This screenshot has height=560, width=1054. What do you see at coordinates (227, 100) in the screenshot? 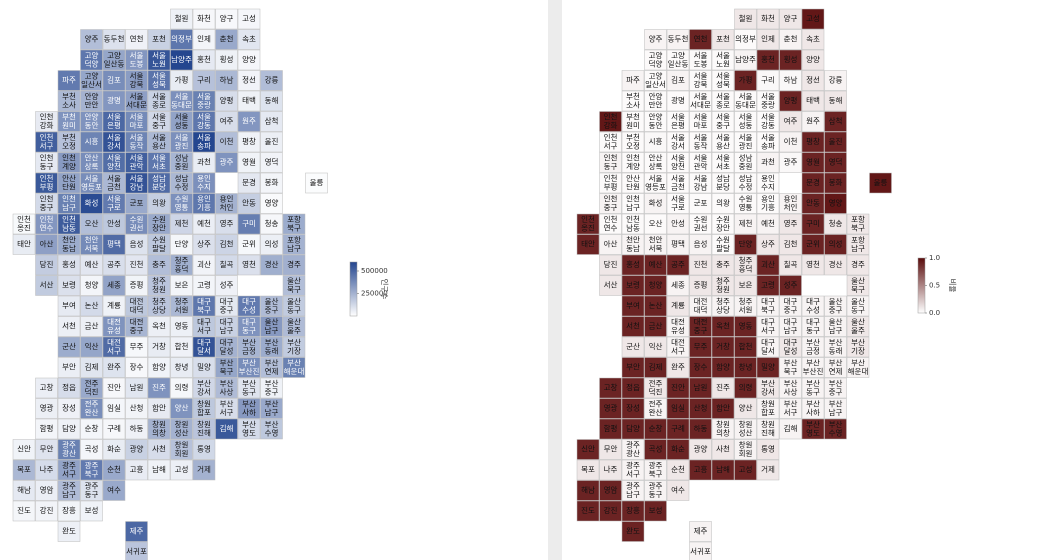
I see `tile-label: 양평` at bounding box center [227, 100].